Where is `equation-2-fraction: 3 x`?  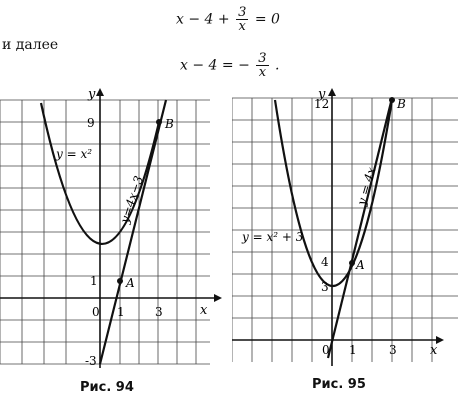
equation-2-fraction: 3 x is located at coordinates (262, 65).